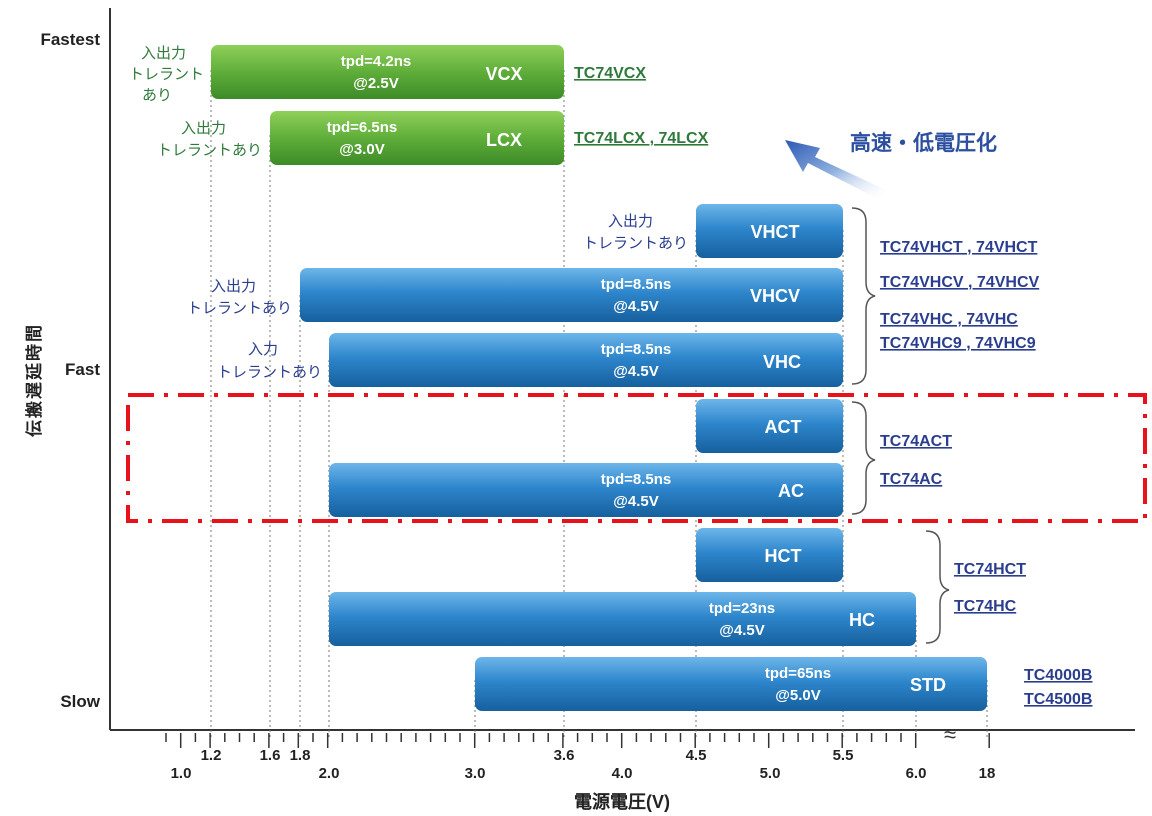 Image resolution: width=1152 pixels, height=816 pixels. I want to click on bar-lcx: tpd=6.5ns @3.0V LCX, so click(417, 138).